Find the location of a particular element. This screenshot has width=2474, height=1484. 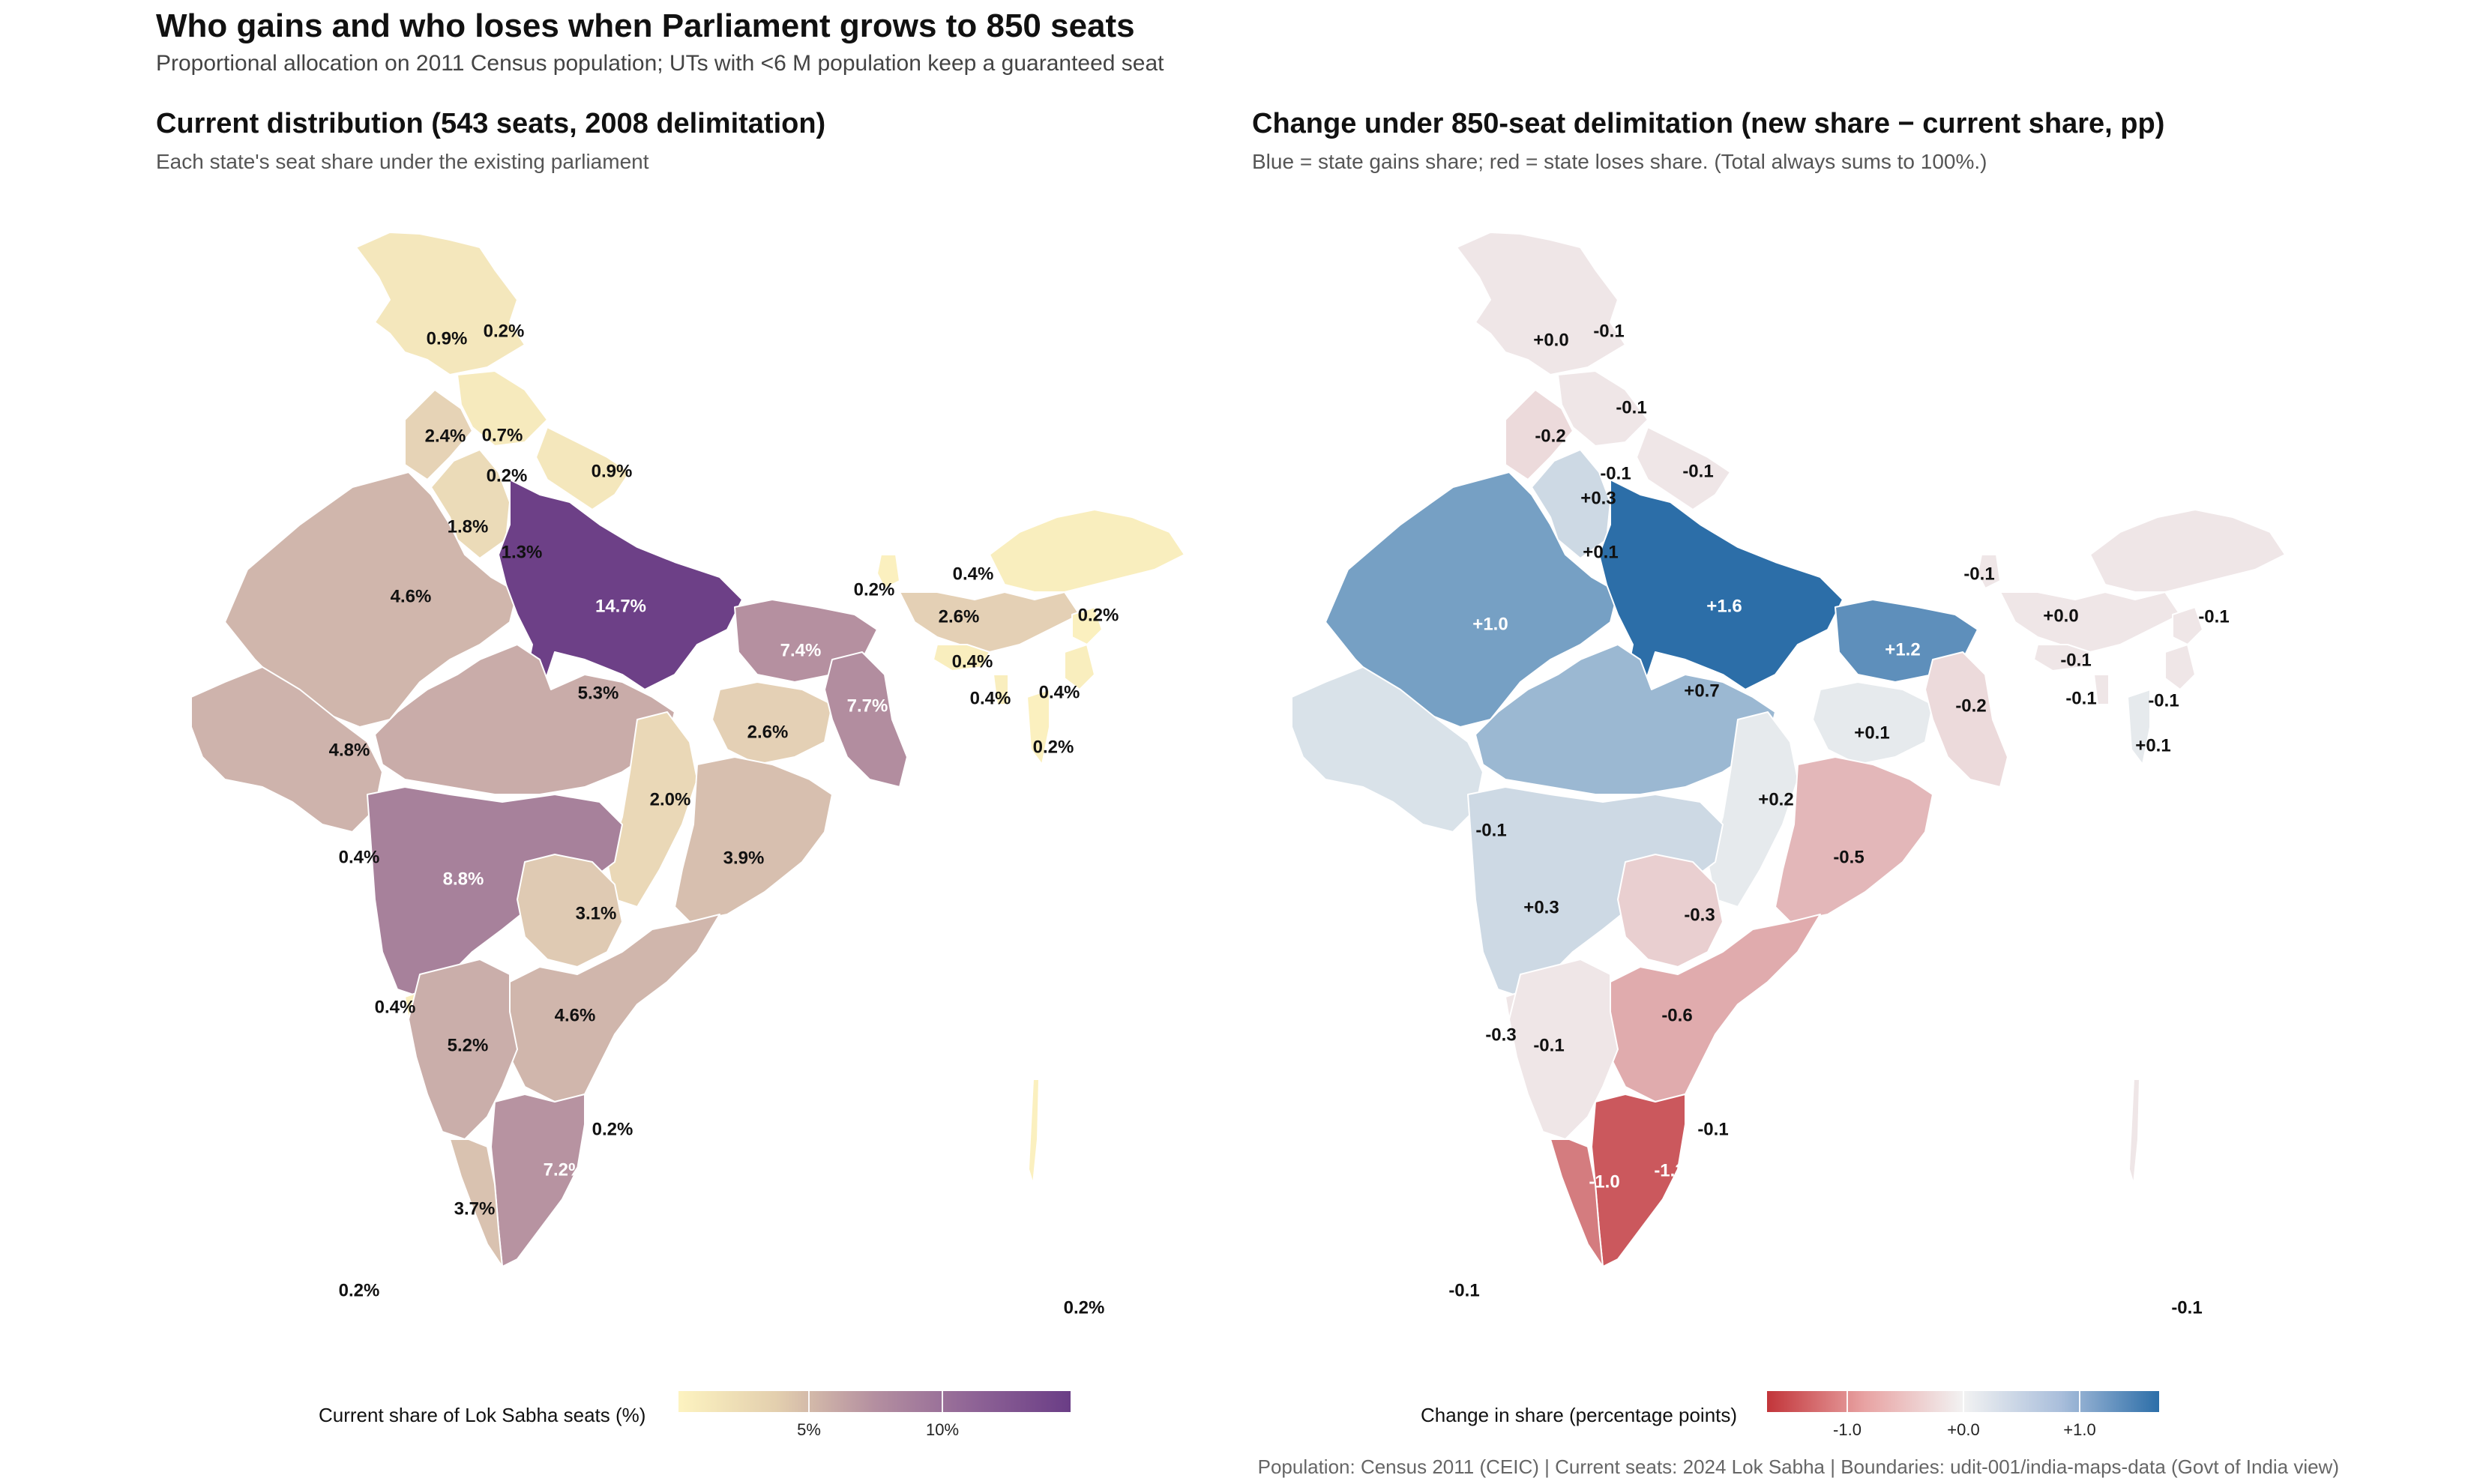

left-legend-colorbar is located at coordinates (875, 1402).